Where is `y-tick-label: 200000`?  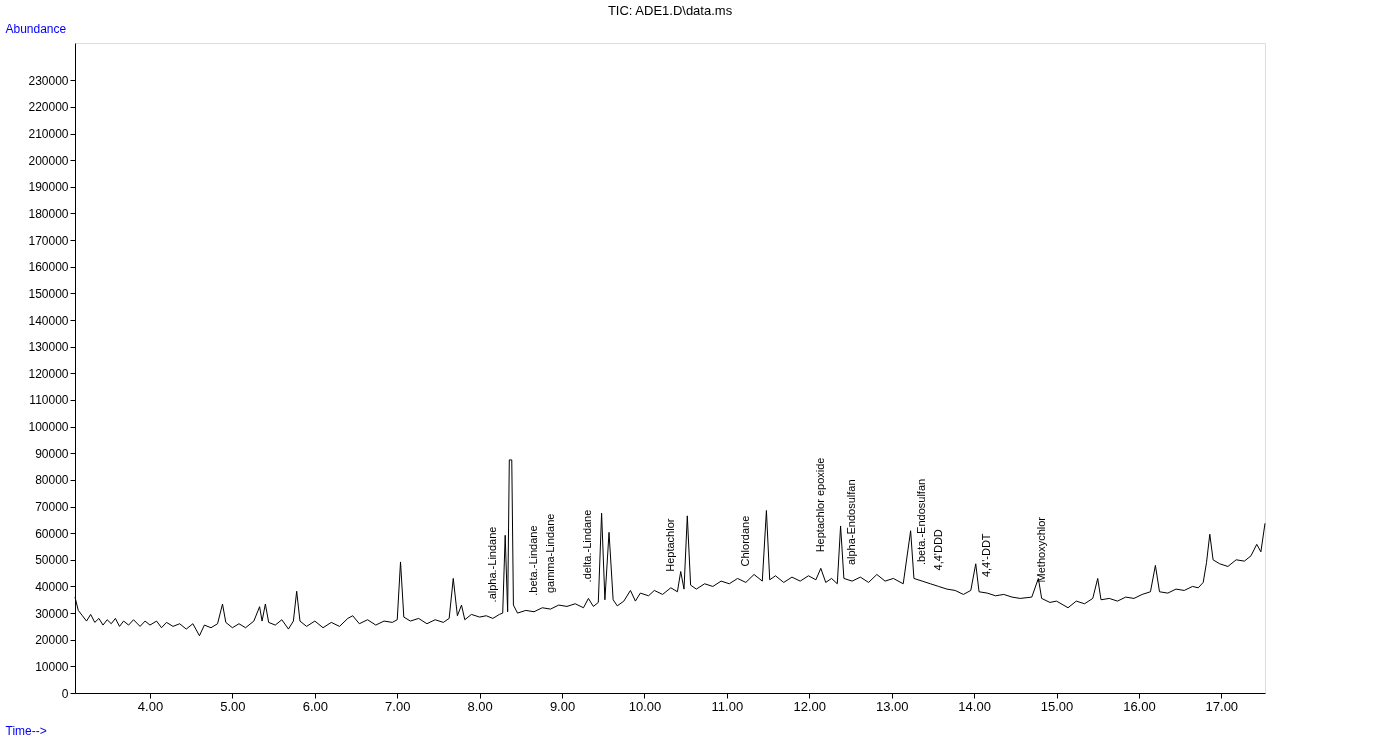 y-tick-label: 200000 is located at coordinates (48, 160).